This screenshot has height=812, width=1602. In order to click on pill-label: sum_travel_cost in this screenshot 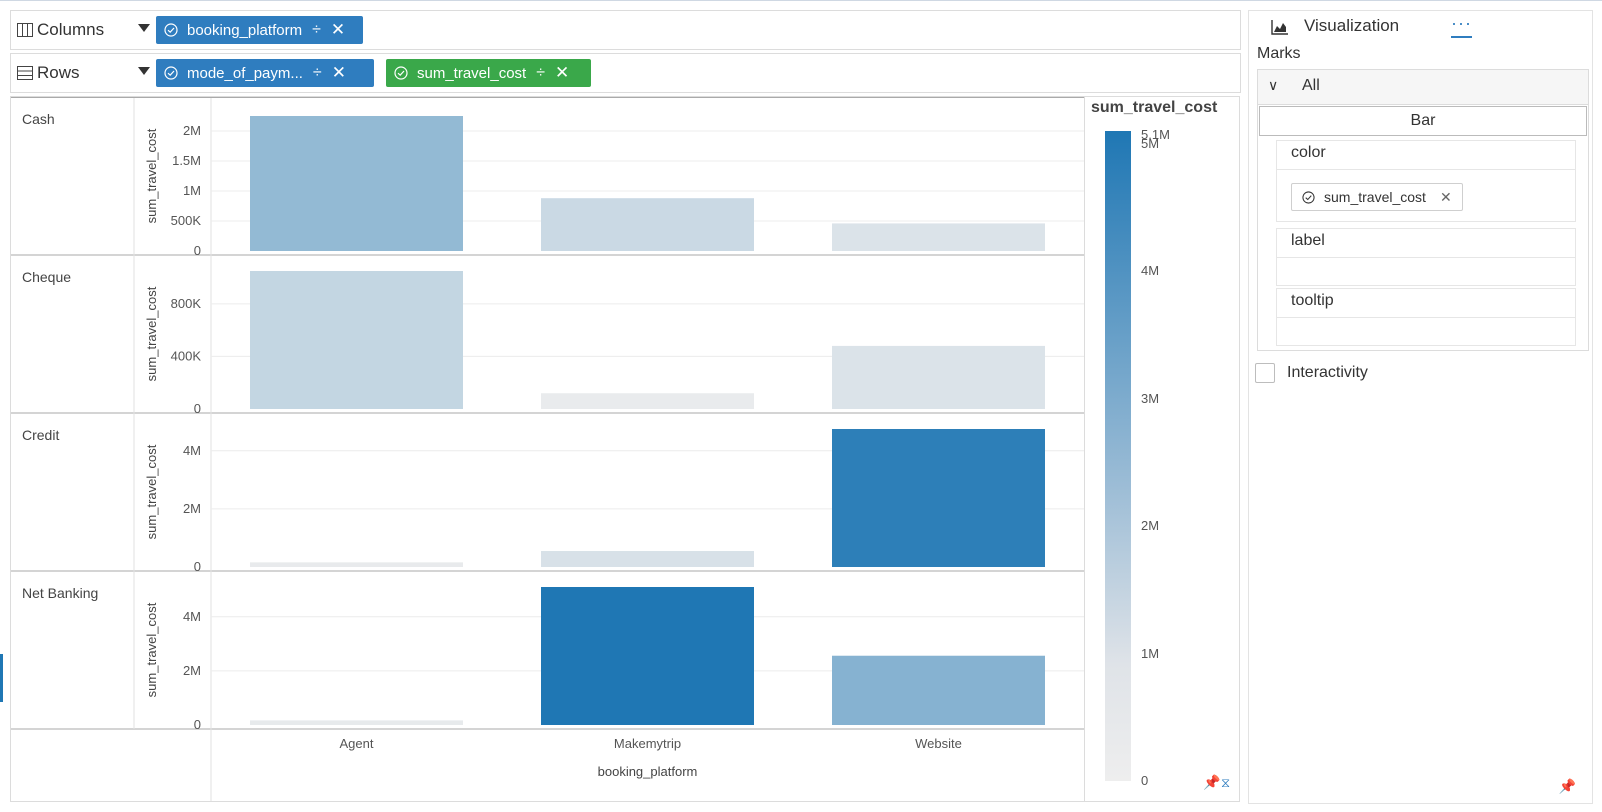, I will do `click(472, 73)`.